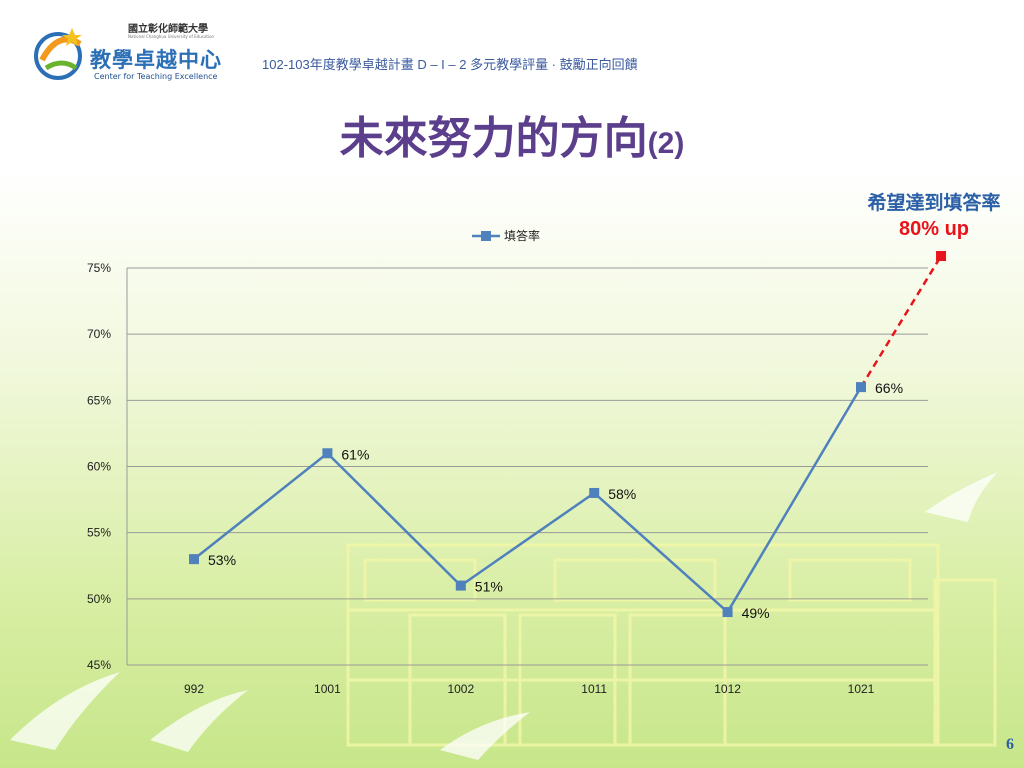  What do you see at coordinates (99, 665) in the screenshot?
I see `y-tick-label: 45%` at bounding box center [99, 665].